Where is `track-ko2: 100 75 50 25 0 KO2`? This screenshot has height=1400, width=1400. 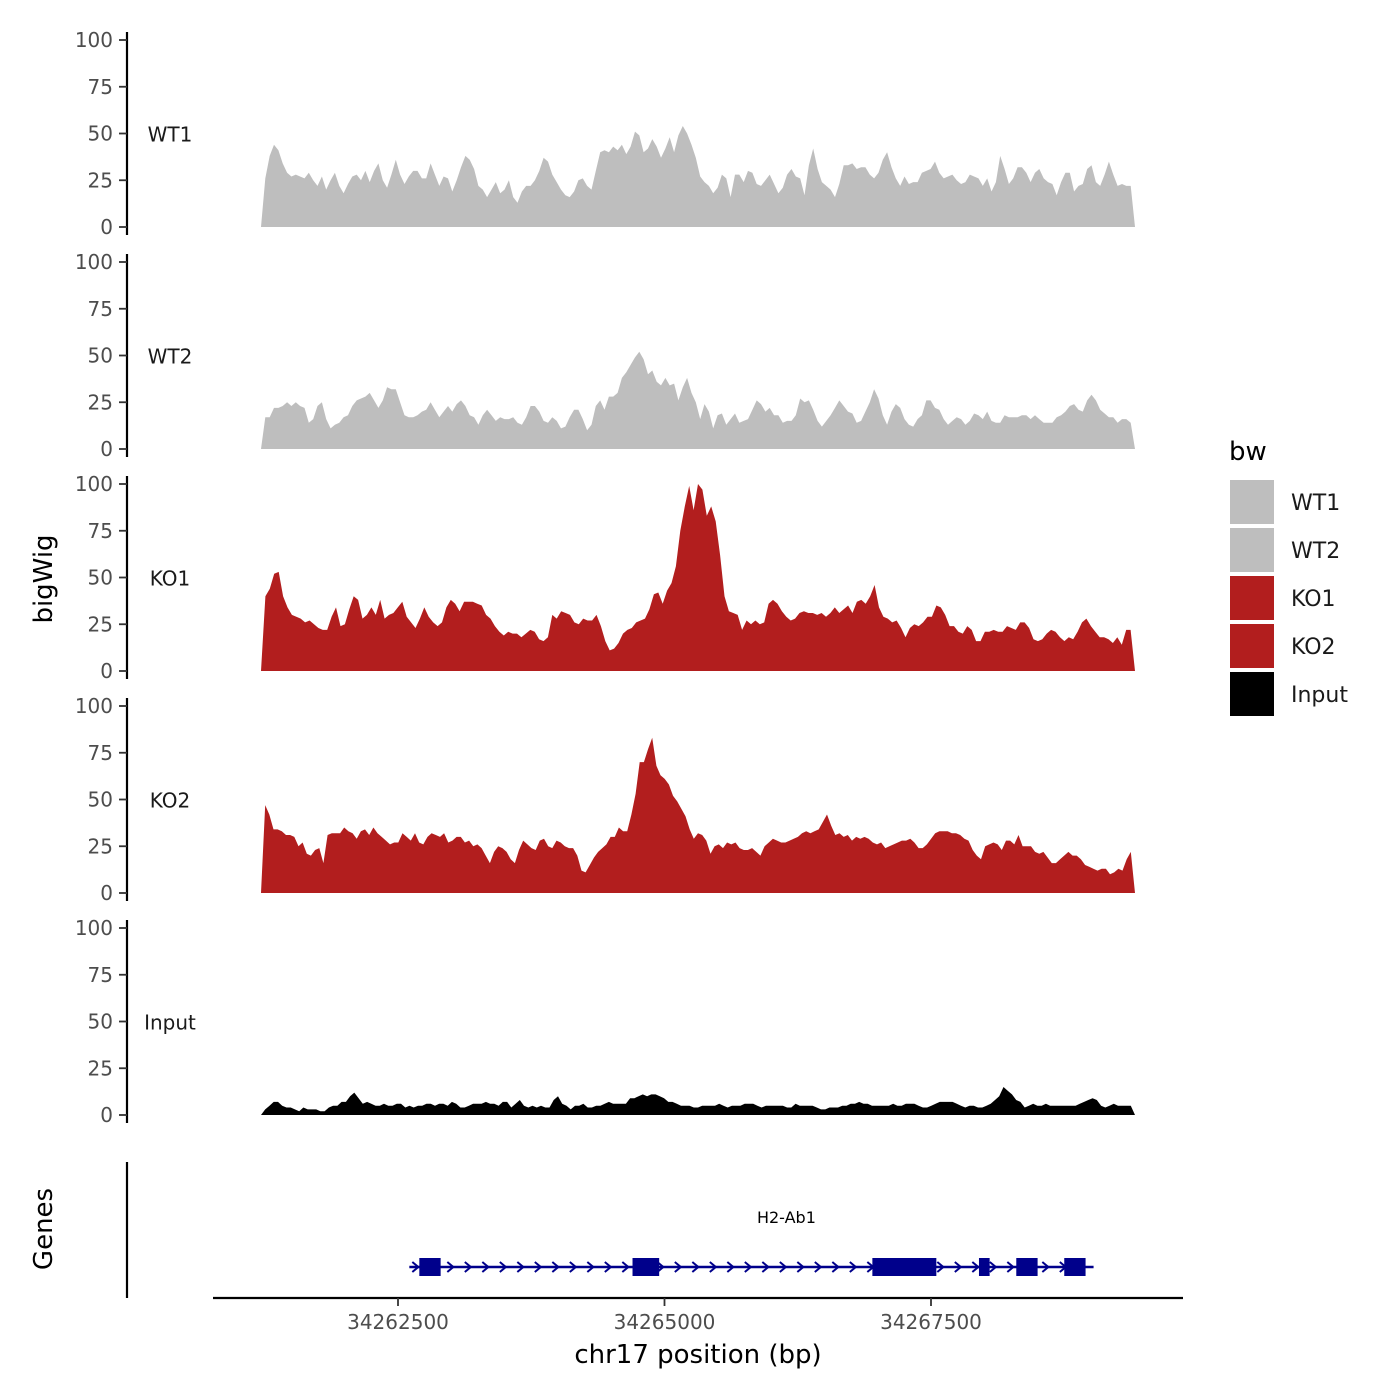
track-ko2: 100 75 50 25 0 KO2 is located at coordinates (605, 799).